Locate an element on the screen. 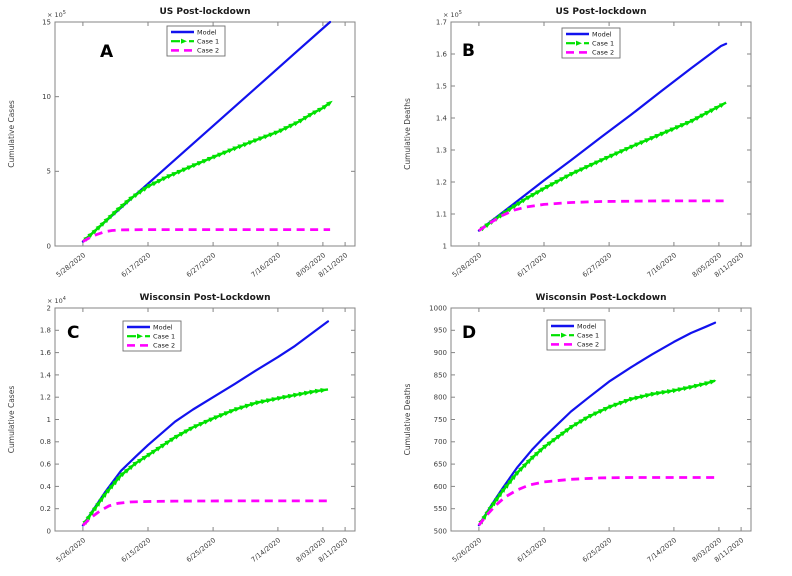 This screenshot has height=576, width=792. y-axis-exponent: × 10⁵ is located at coordinates (56, 14).